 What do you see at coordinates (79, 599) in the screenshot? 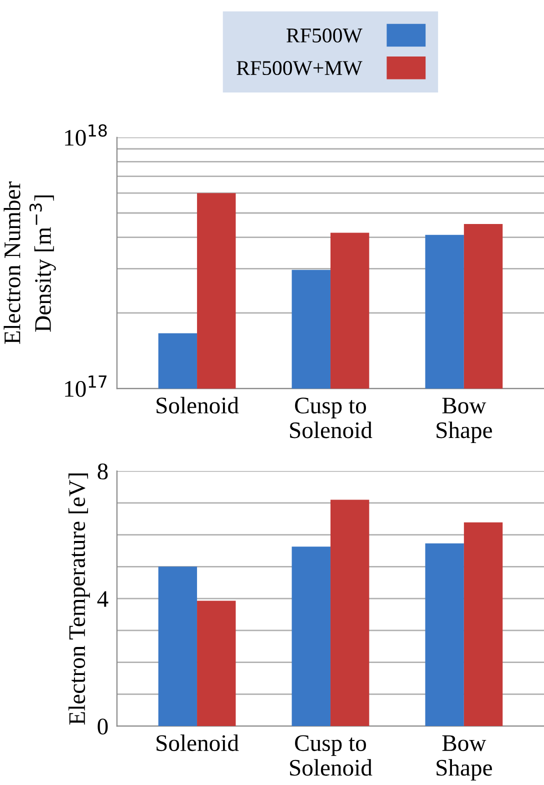
I see `y-axis-title: Electron Temperature [eV]` at bounding box center [79, 599].